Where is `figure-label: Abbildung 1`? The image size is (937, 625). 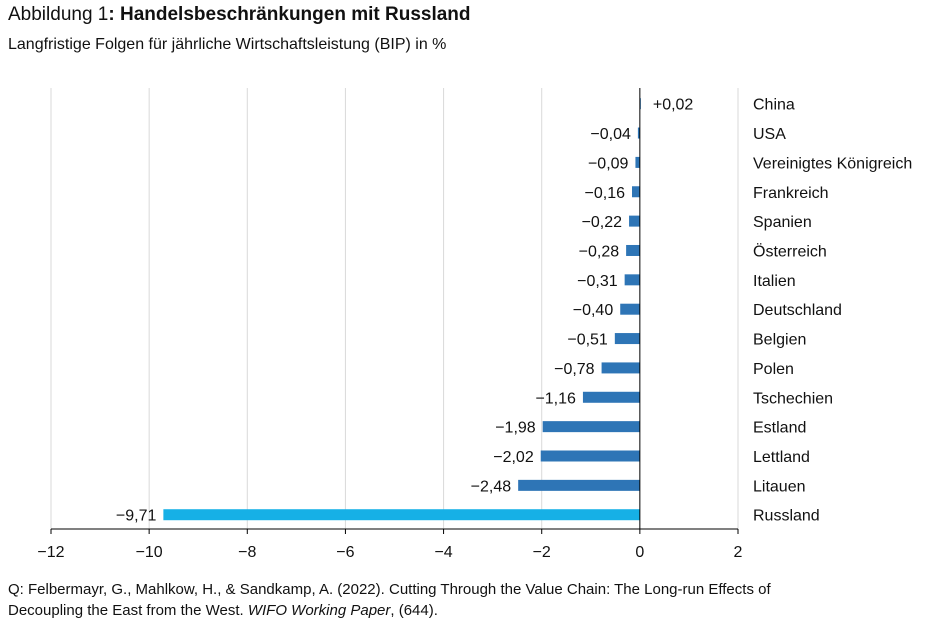 figure-label: Abbildung 1 is located at coordinates (58, 14).